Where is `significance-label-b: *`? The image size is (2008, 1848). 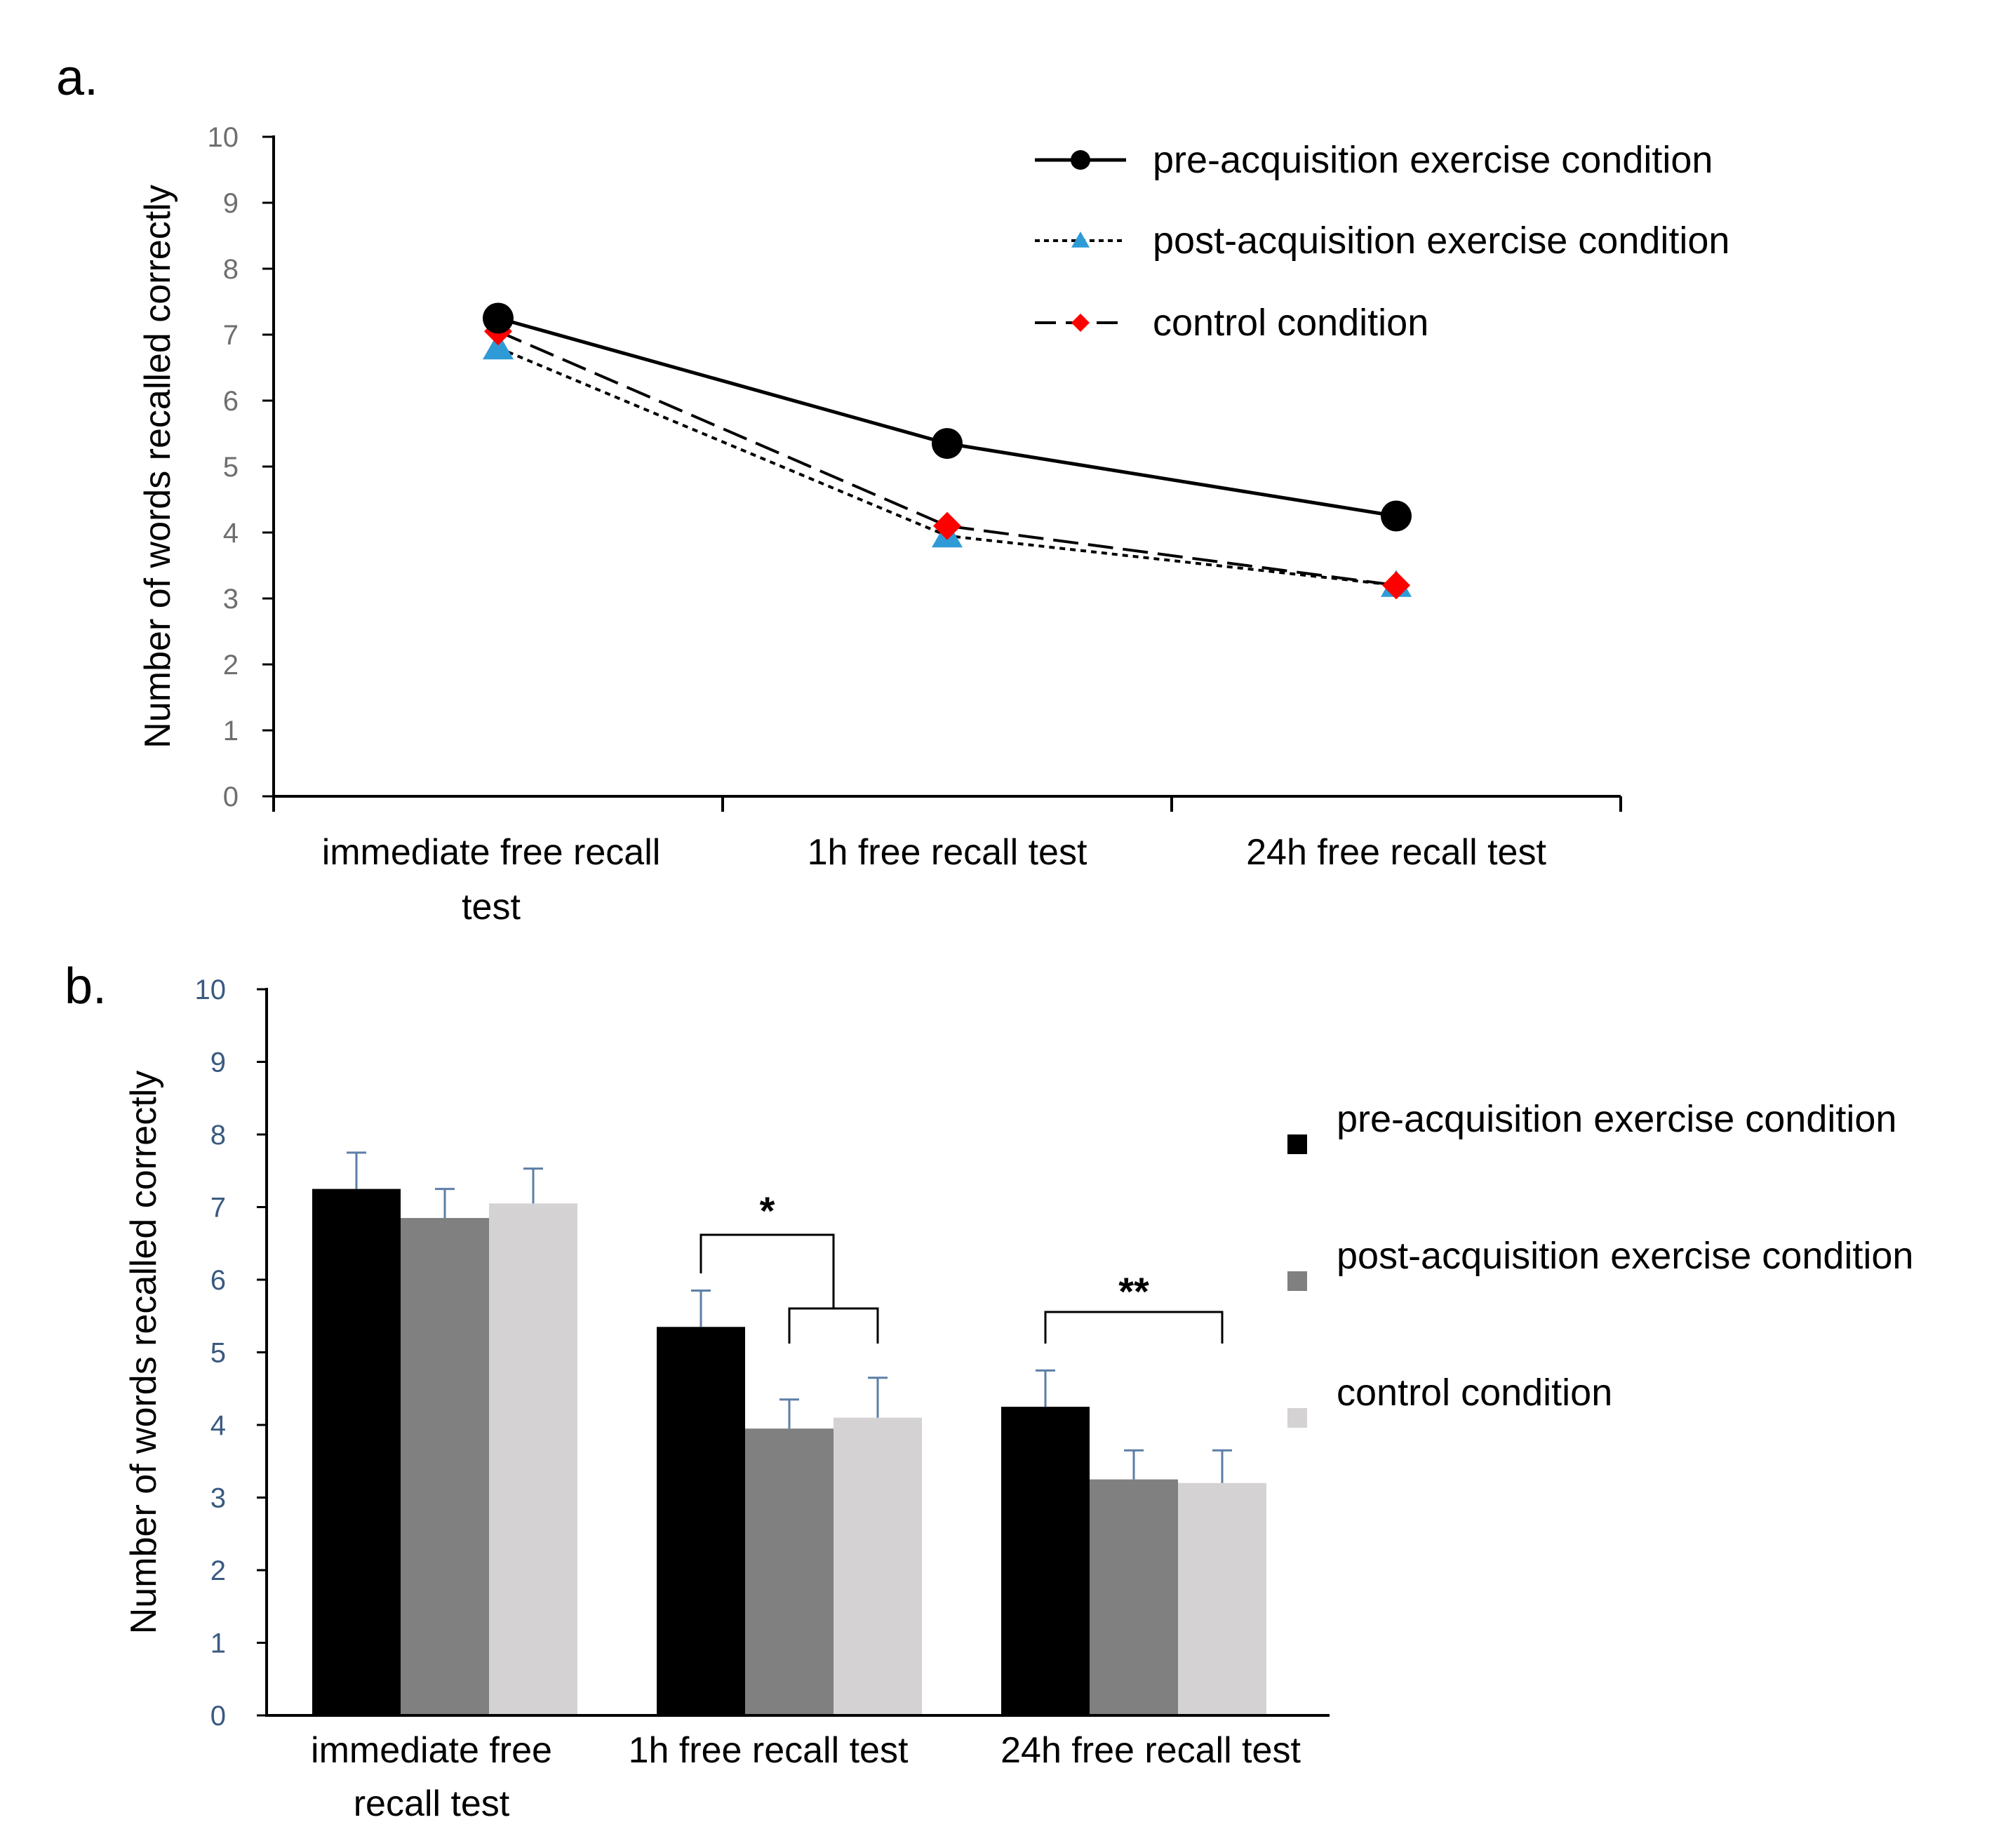 significance-label-b: * is located at coordinates (767, 1211).